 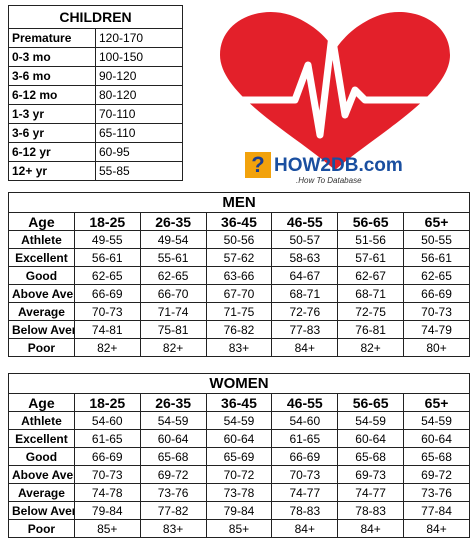 I want to click on heart-rate: 63-66, so click(x=239, y=275).